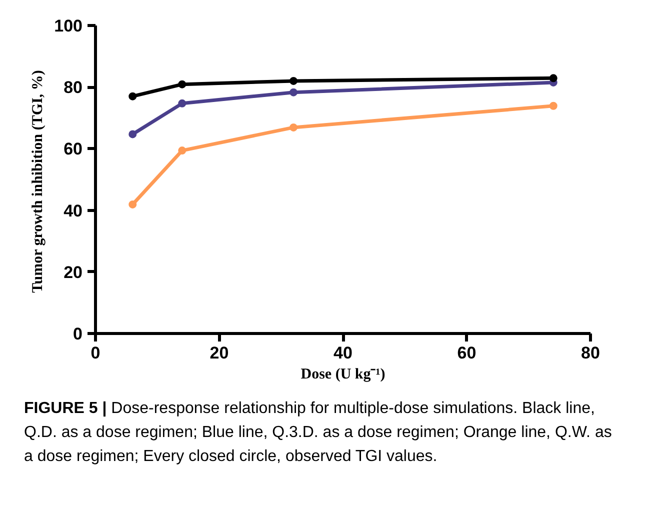  Describe the element at coordinates (73, 210) in the screenshot. I see `y-tick-label: 40` at that location.